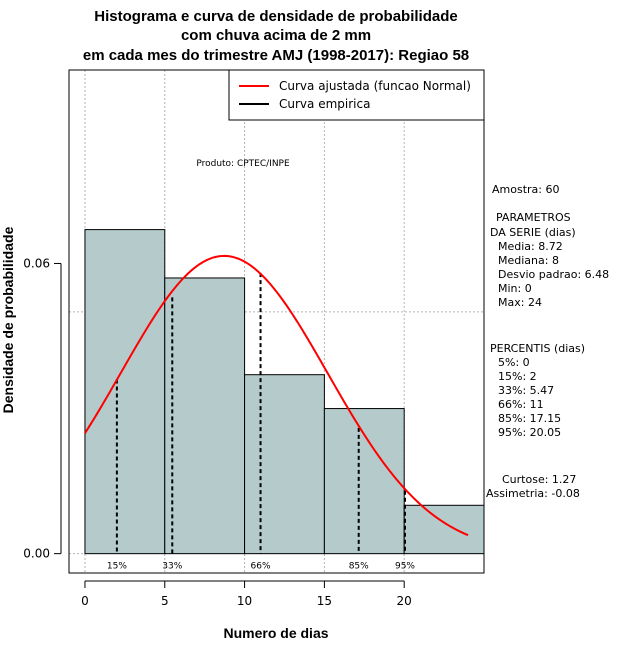 The image size is (640, 660). What do you see at coordinates (359, 567) in the screenshot?
I see `percentile-label-85: 85%` at bounding box center [359, 567].